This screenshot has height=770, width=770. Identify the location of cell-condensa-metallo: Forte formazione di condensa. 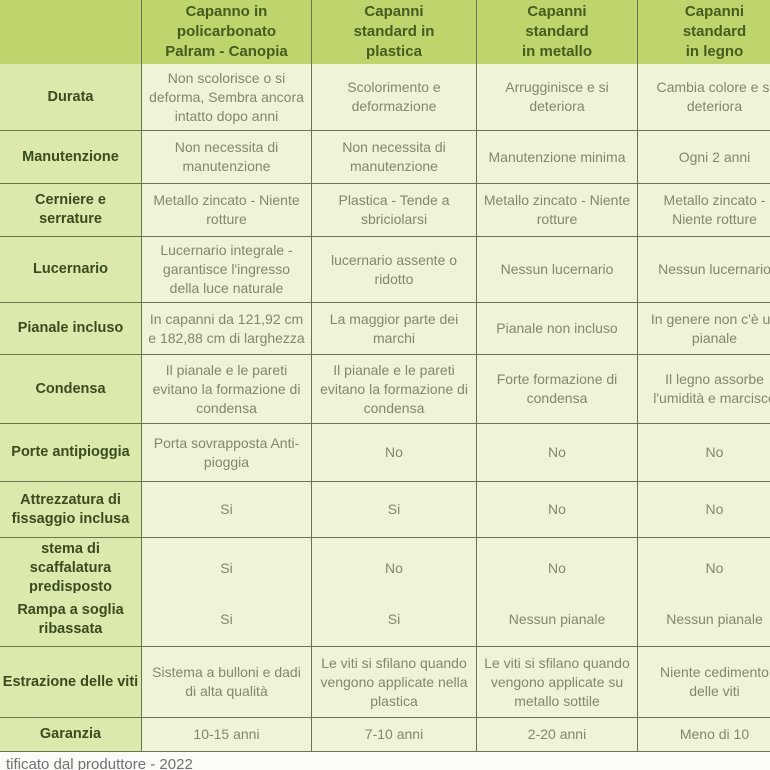
(557, 389).